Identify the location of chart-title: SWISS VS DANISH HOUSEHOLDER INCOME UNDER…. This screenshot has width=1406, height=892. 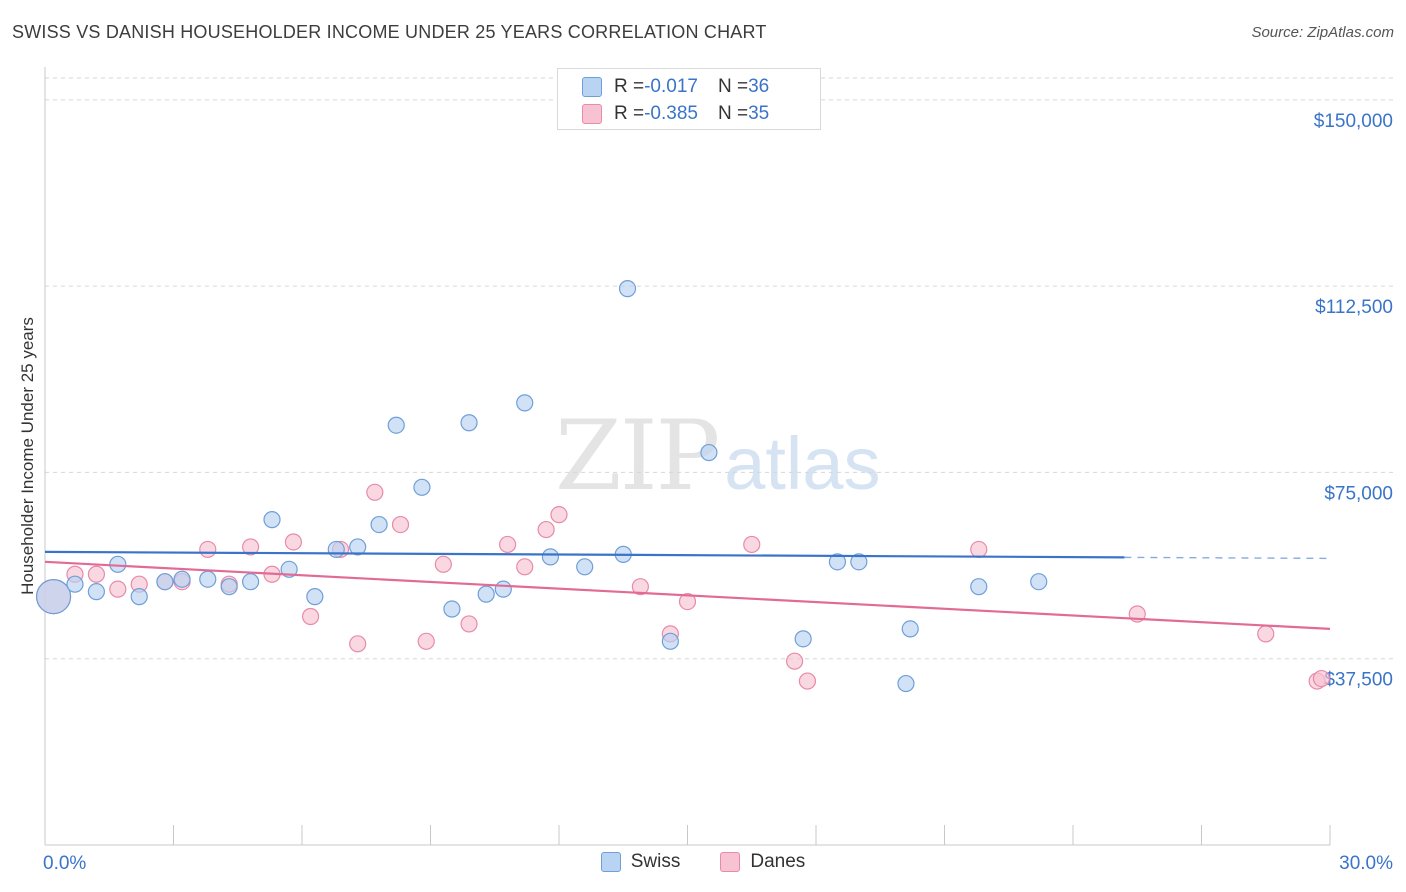
(389, 32).